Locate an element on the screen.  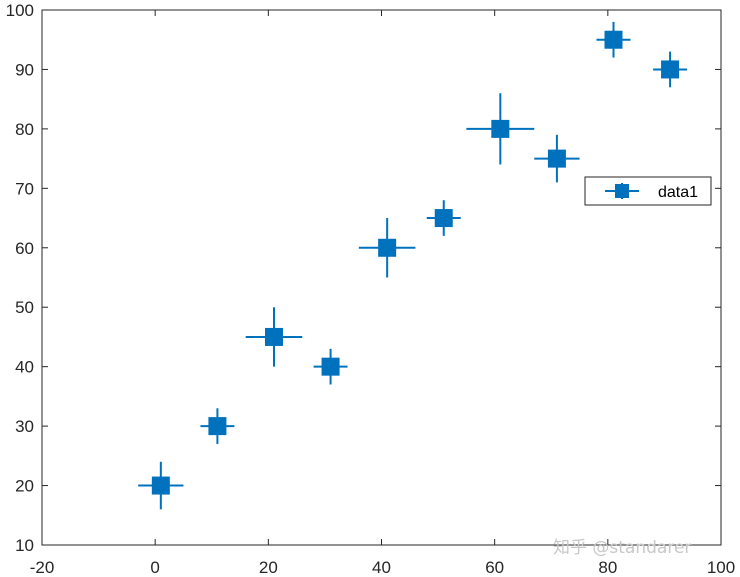
x-tick-label: 40 is located at coordinates (381, 567).